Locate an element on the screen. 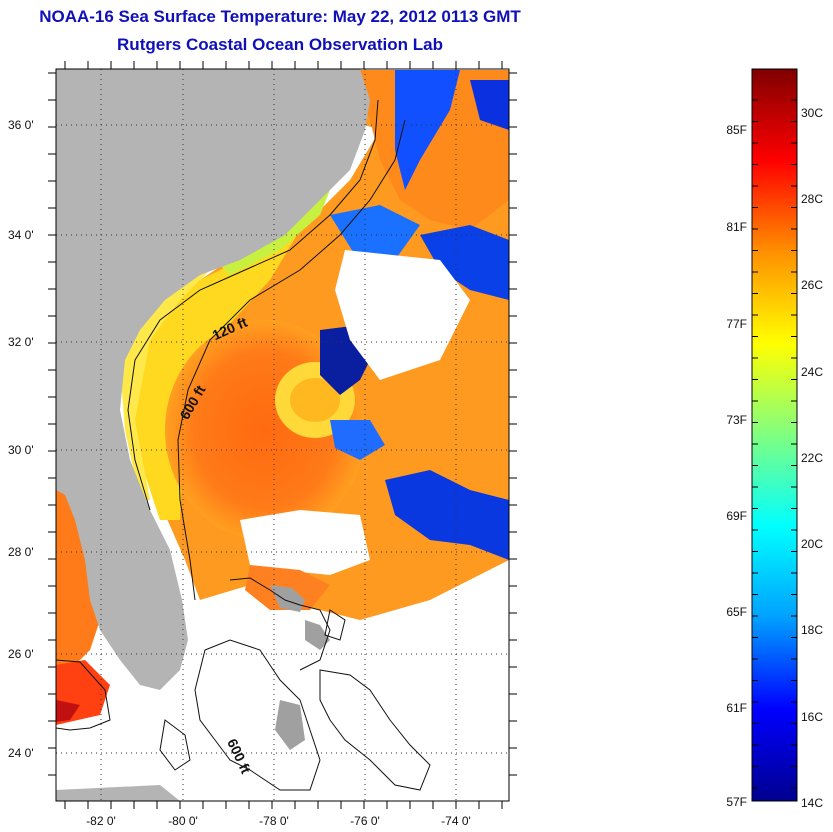 This screenshot has width=833, height=832. lat-label: 34 0' is located at coordinates (21, 235).